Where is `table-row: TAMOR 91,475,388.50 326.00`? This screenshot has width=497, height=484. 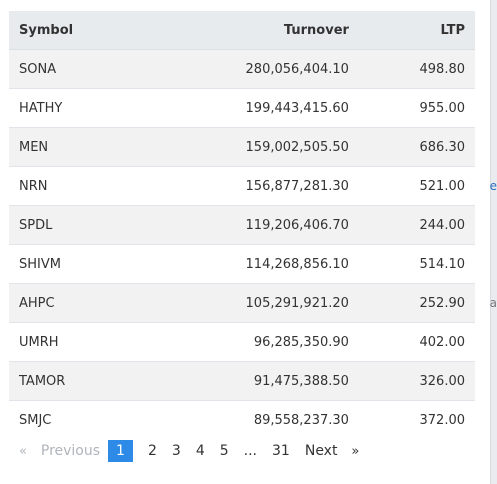
table-row: TAMOR 91,475,388.50 326.00 is located at coordinates (242, 381).